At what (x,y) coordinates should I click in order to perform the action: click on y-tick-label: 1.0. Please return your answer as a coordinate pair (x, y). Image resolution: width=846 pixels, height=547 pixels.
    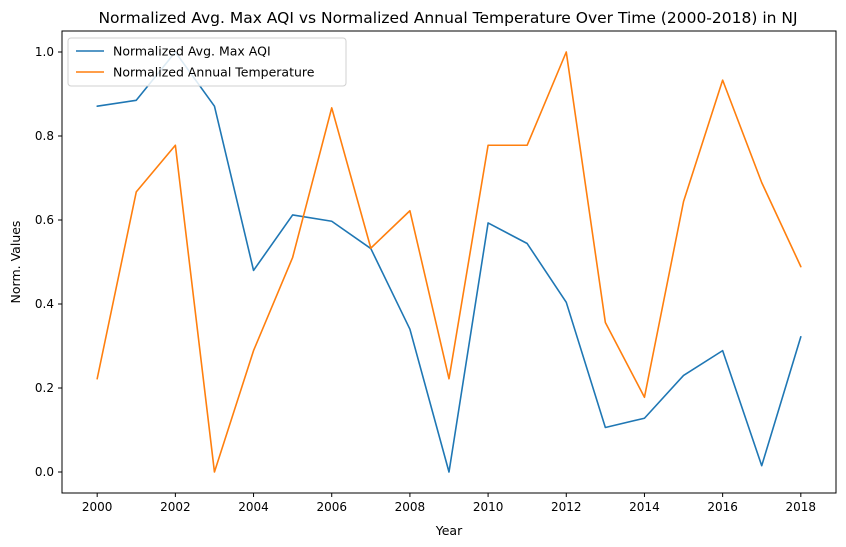
    Looking at the image, I should click on (44, 52).